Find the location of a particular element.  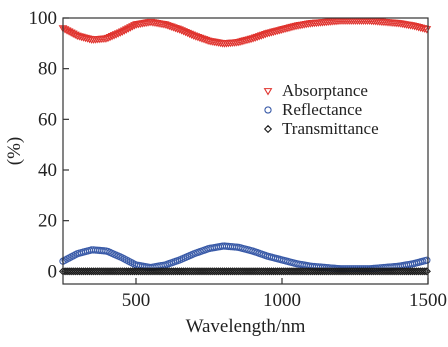

y-tick-label: 20 is located at coordinates (47, 221).